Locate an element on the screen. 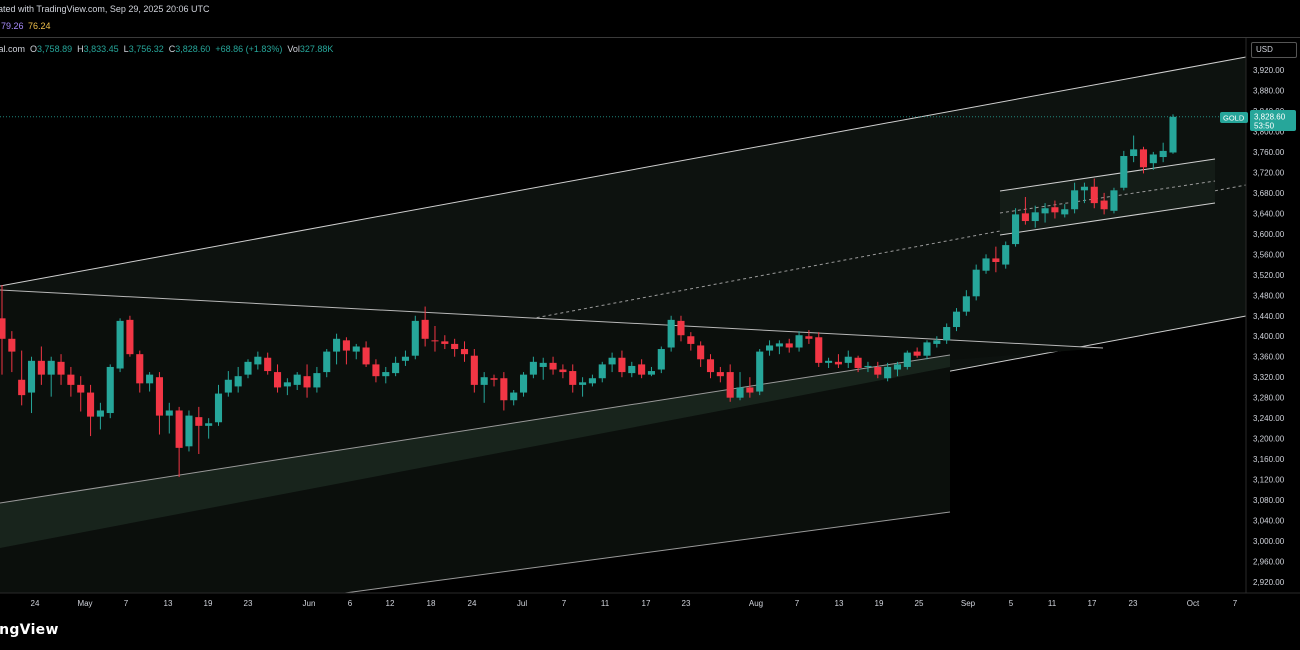  gold-label: GOLD is located at coordinates (1234, 118).